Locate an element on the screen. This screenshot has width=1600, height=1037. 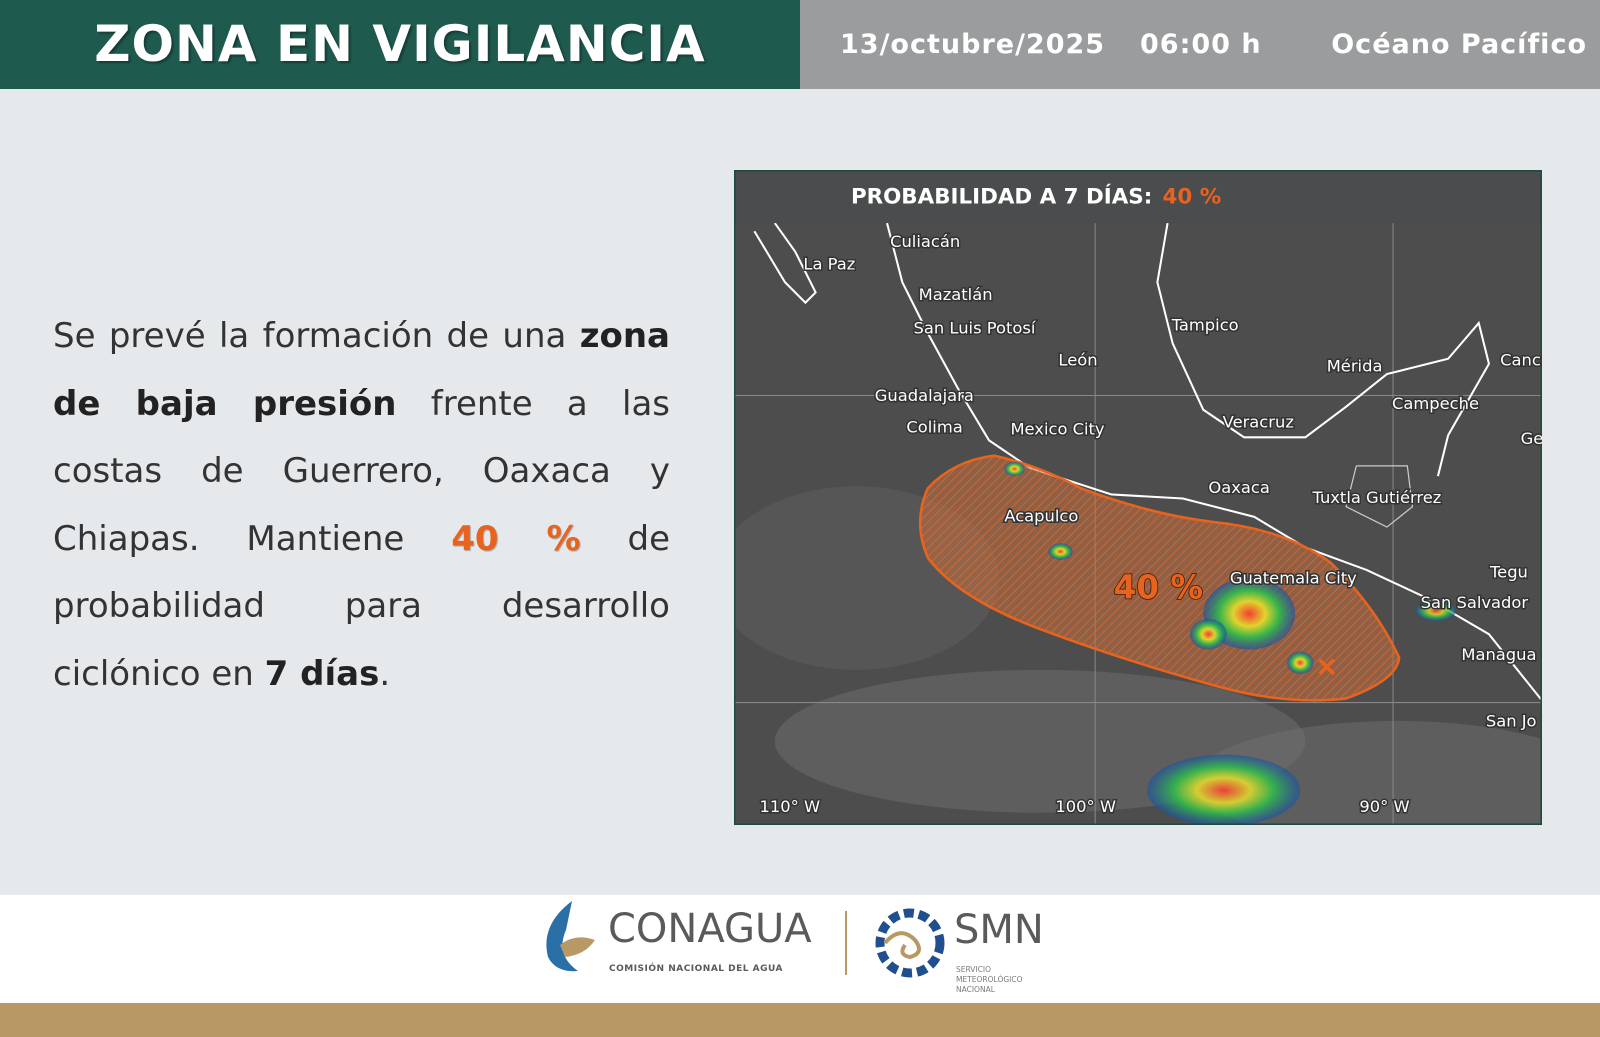
text-bold: 7 días is located at coordinates (322, 673).